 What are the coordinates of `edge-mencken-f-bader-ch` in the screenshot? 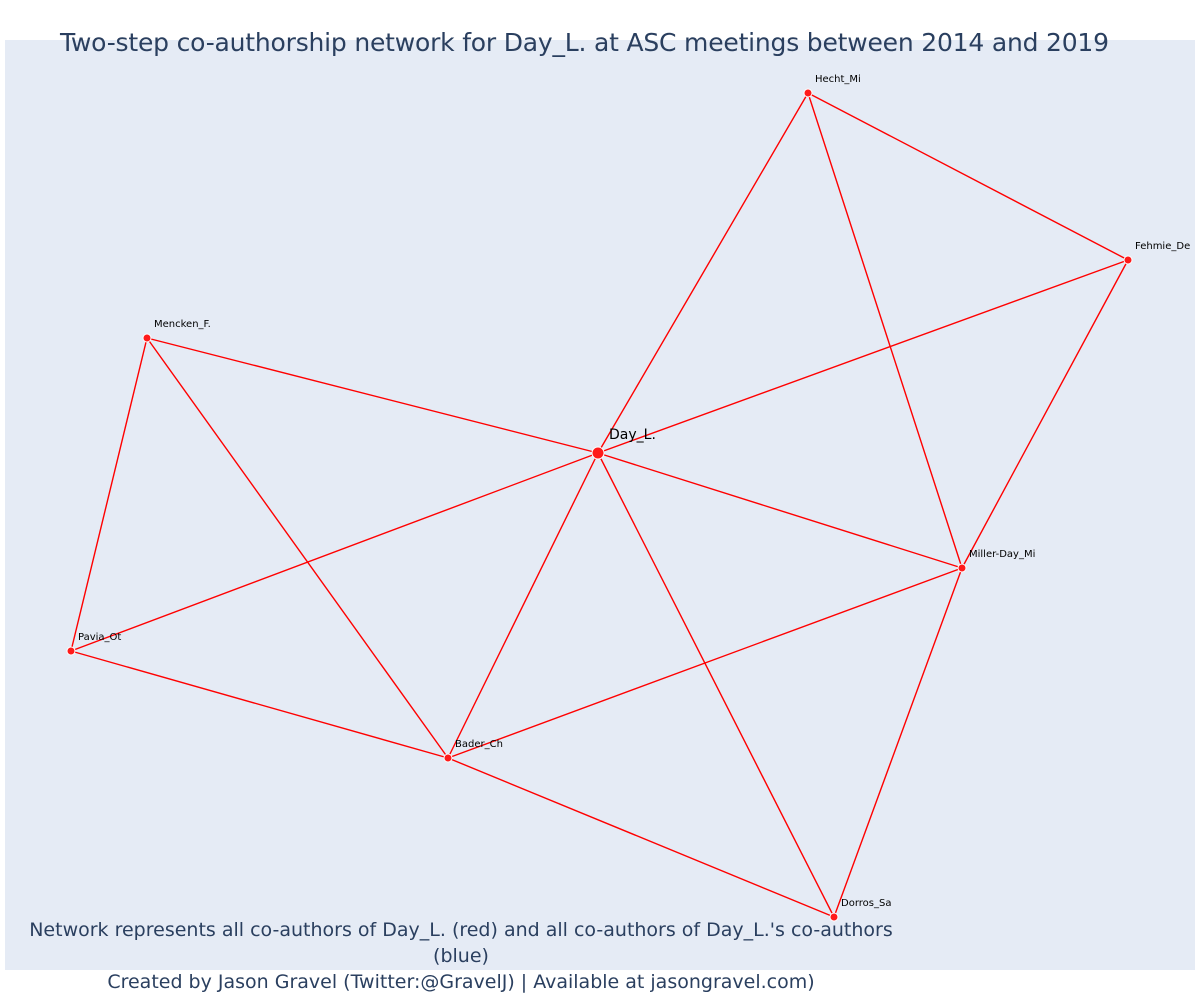 It's located at (297, 548).